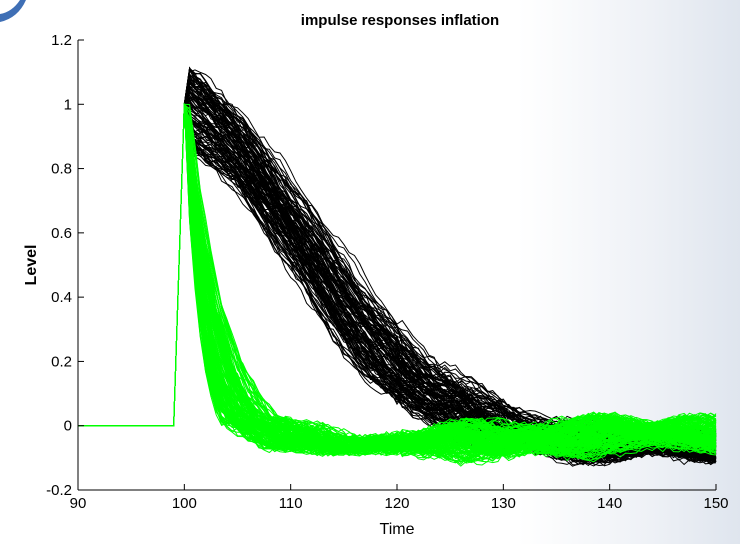 Image resolution: width=740 pixels, height=544 pixels. Describe the element at coordinates (61, 233) in the screenshot. I see `y-tick-label: 0.6` at that location.